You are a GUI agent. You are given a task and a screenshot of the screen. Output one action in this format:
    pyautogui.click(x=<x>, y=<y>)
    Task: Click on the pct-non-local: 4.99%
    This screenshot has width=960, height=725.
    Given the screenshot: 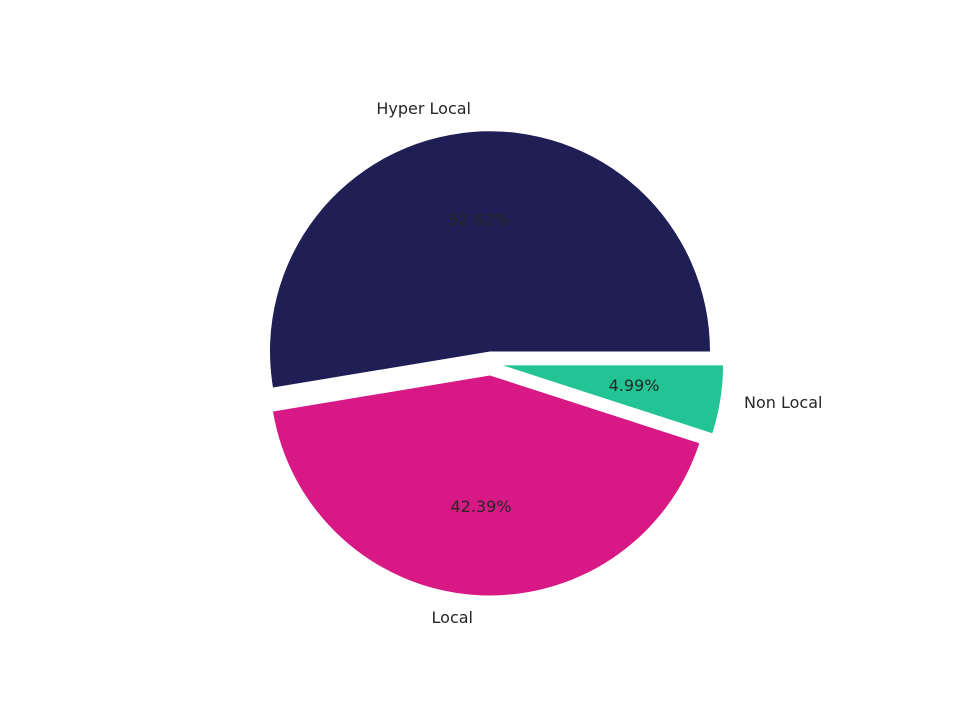 What is the action you would take?
    pyautogui.click(x=634, y=385)
    